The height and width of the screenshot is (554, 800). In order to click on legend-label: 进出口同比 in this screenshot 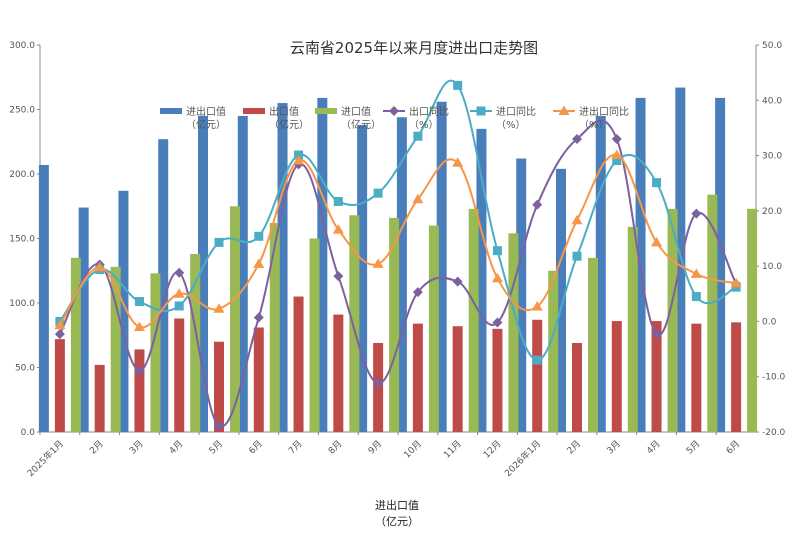, I will do `click(604, 111)`.